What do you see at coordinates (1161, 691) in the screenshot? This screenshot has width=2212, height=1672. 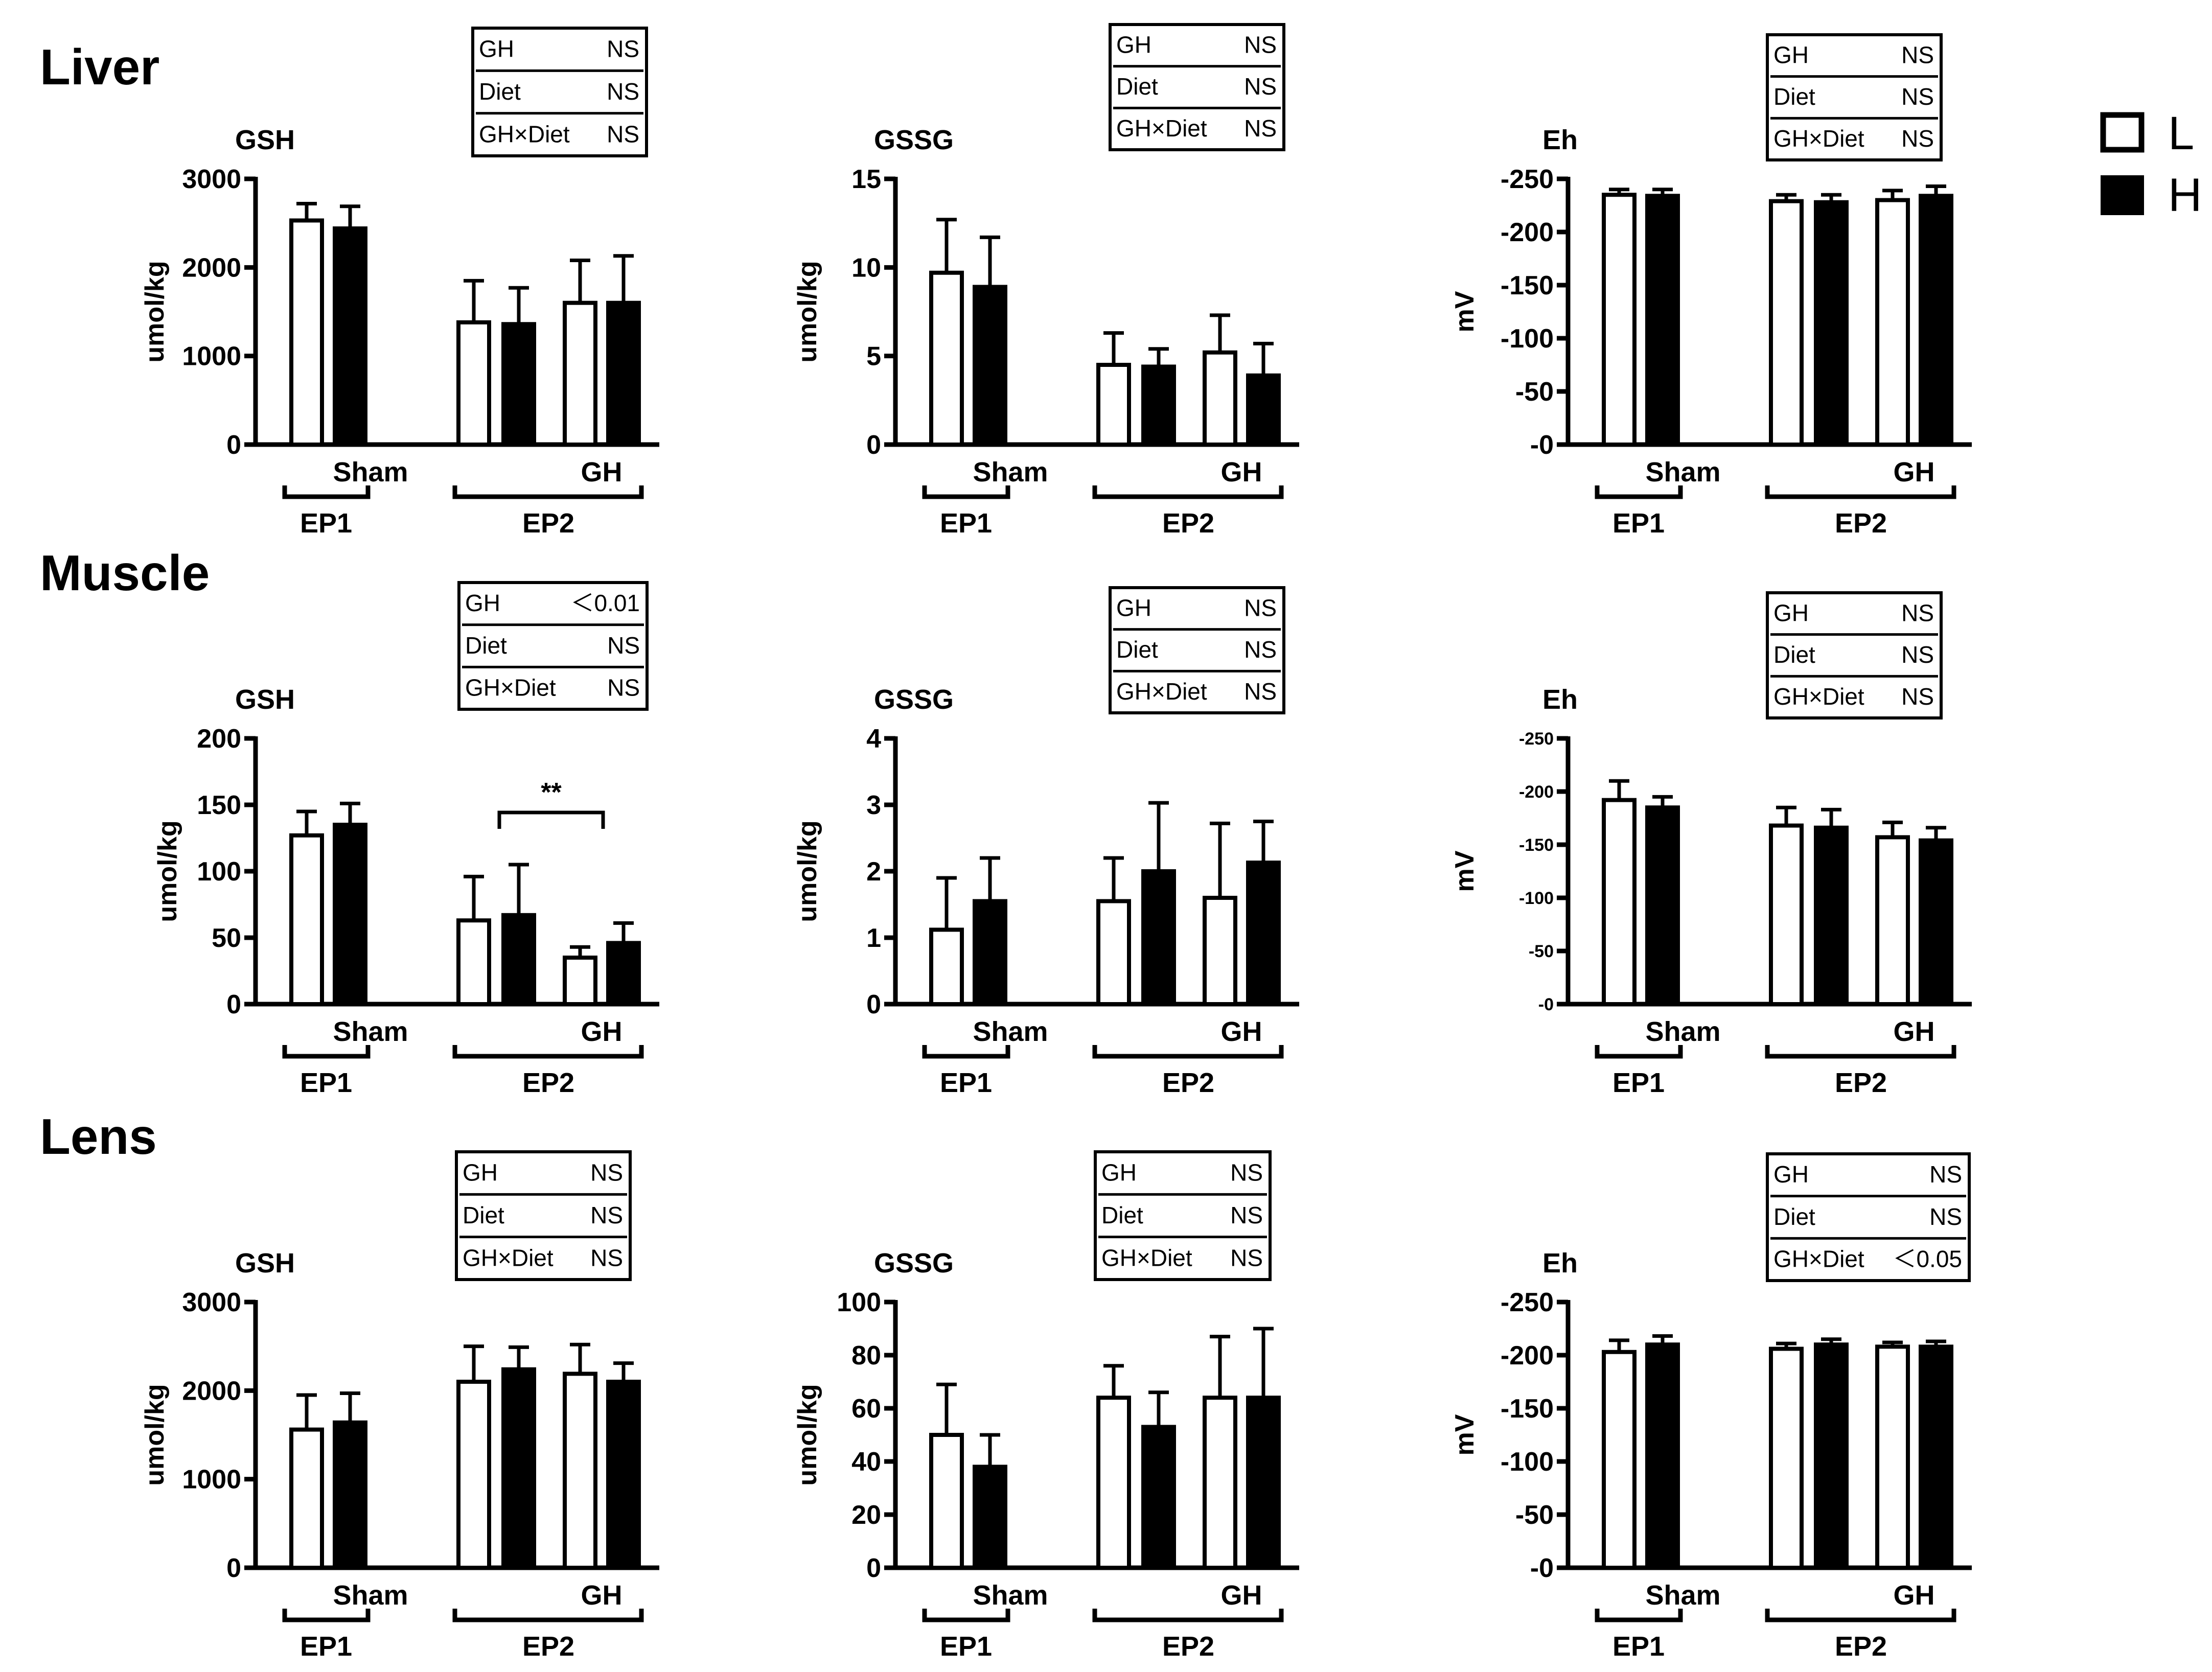 I see `stats-term: GH×Diet` at bounding box center [1161, 691].